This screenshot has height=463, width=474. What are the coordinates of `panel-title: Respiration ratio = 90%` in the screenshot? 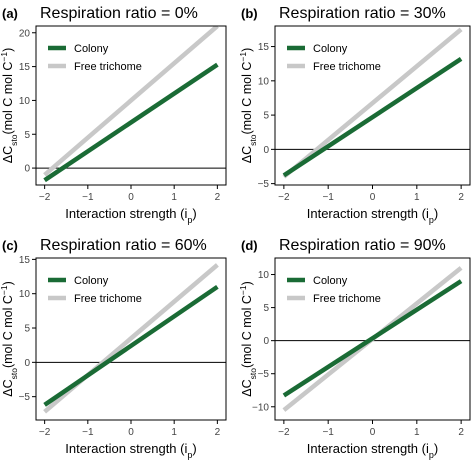 It's located at (362, 245).